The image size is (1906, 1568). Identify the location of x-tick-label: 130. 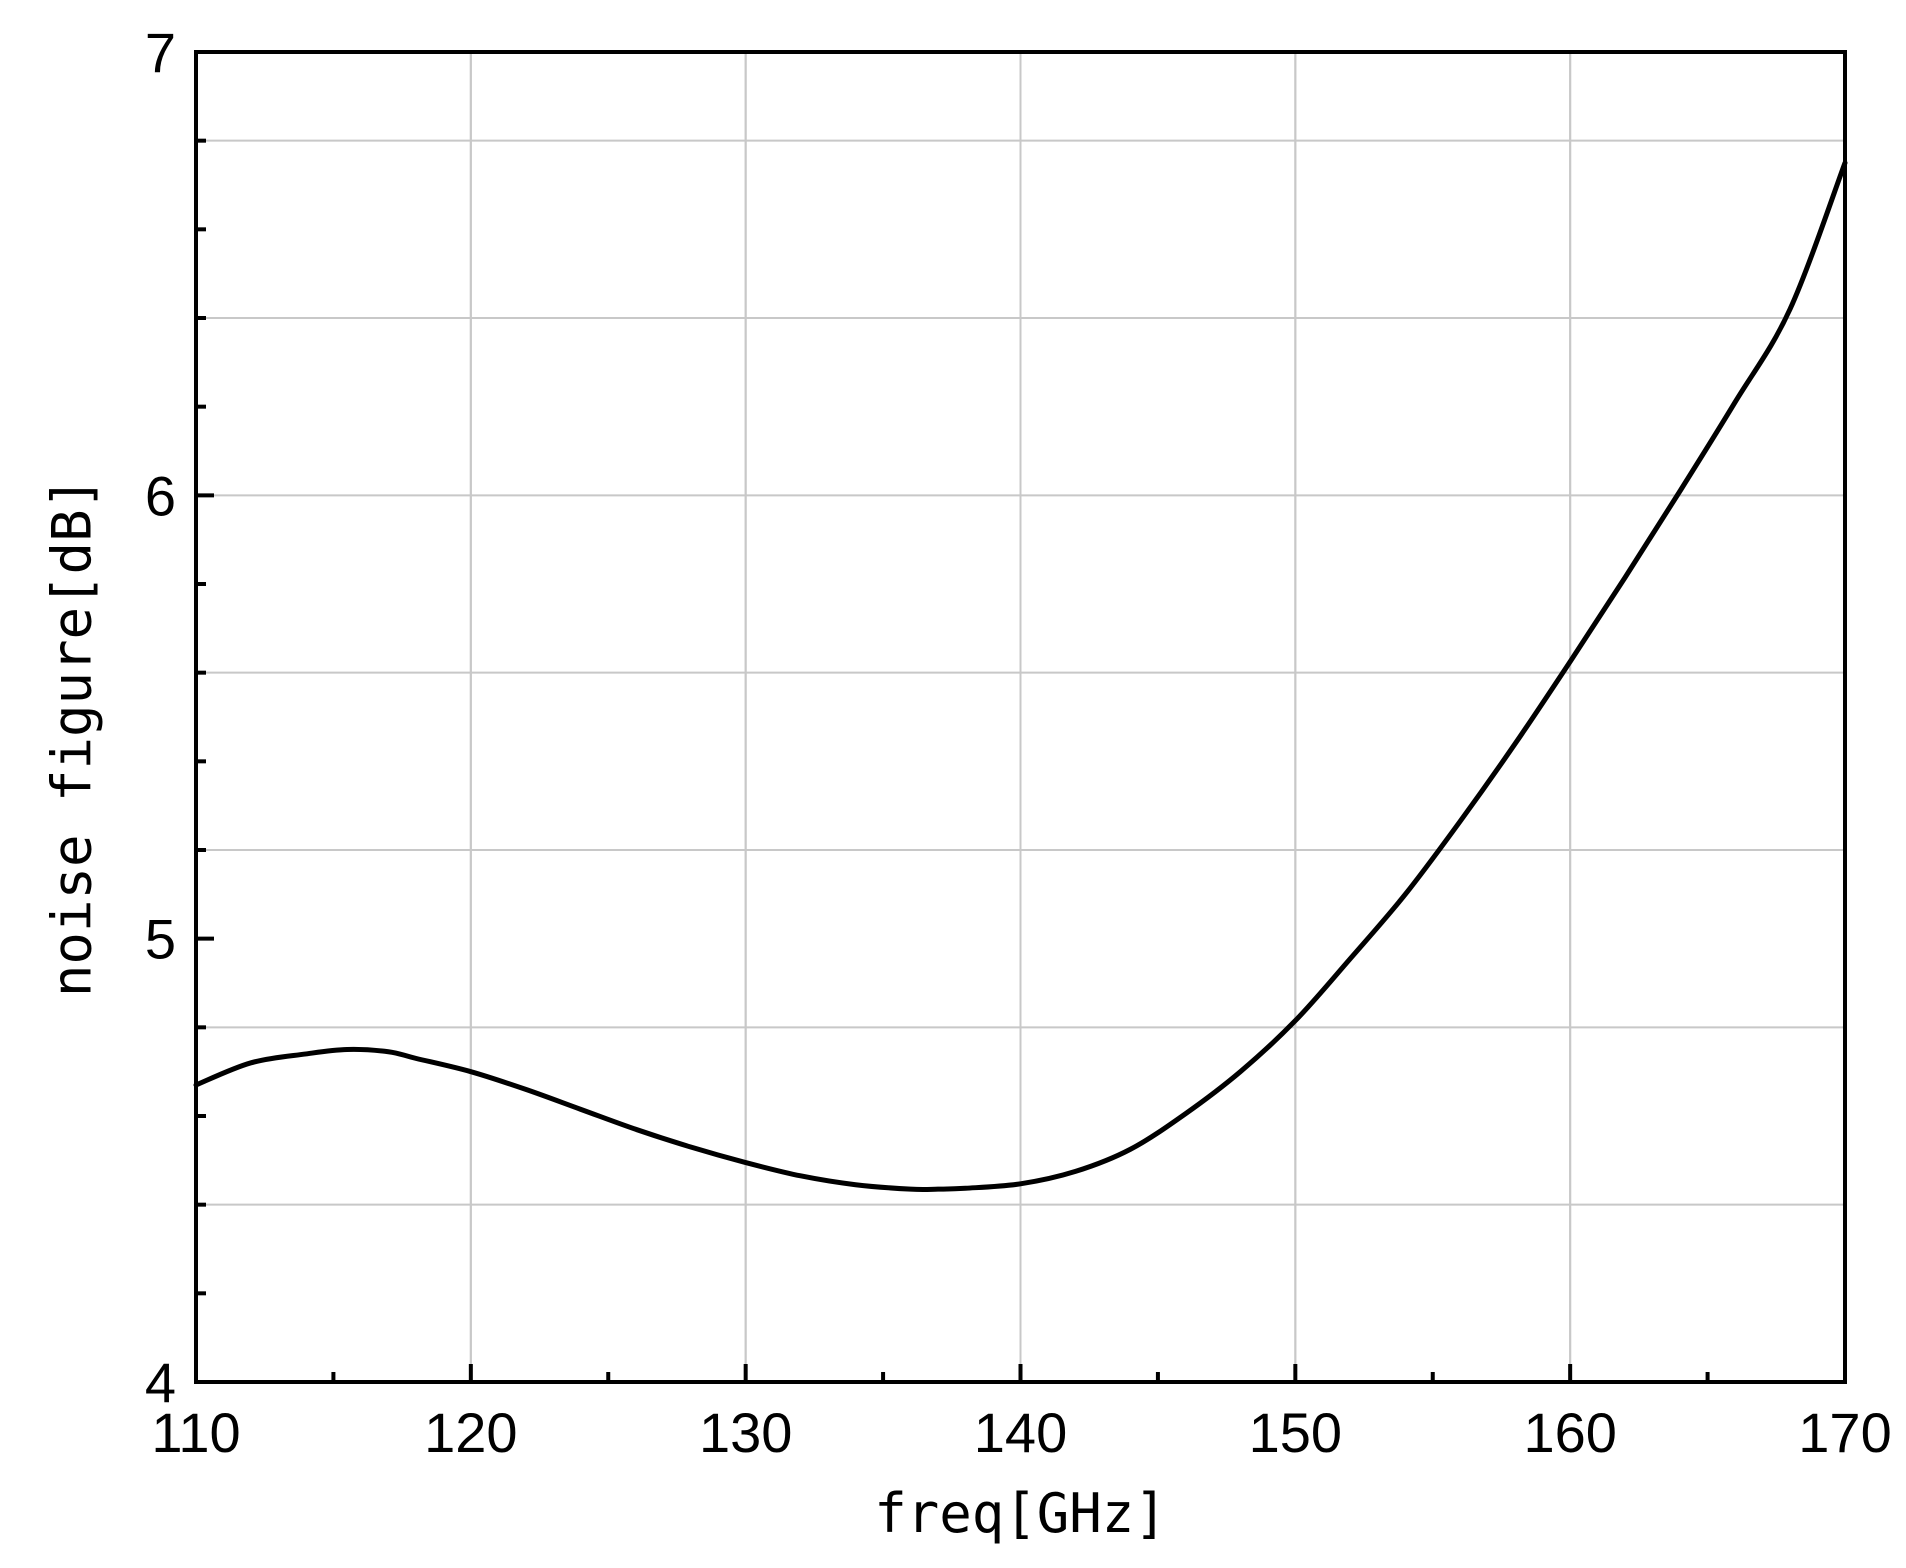
(745, 1432).